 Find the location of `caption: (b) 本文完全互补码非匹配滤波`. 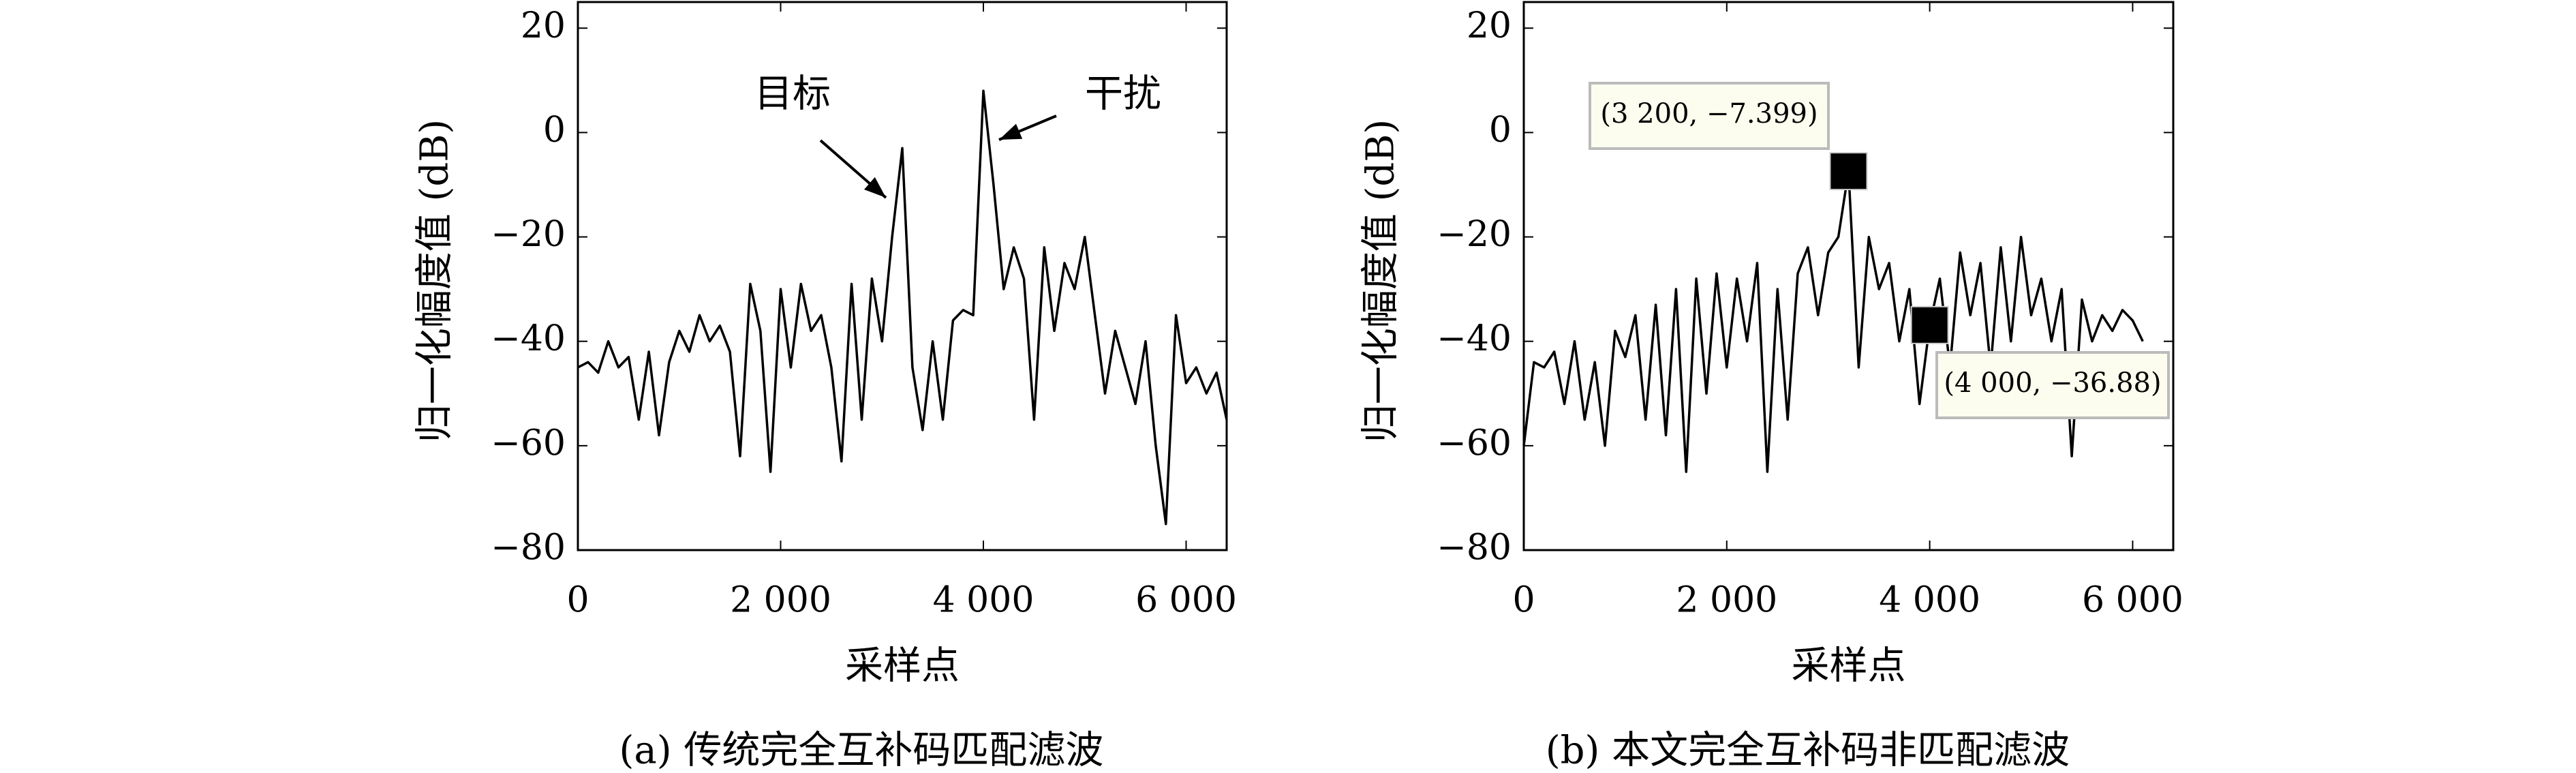

caption: (b) 本文完全互补码非匹配滤波 is located at coordinates (1808, 751).